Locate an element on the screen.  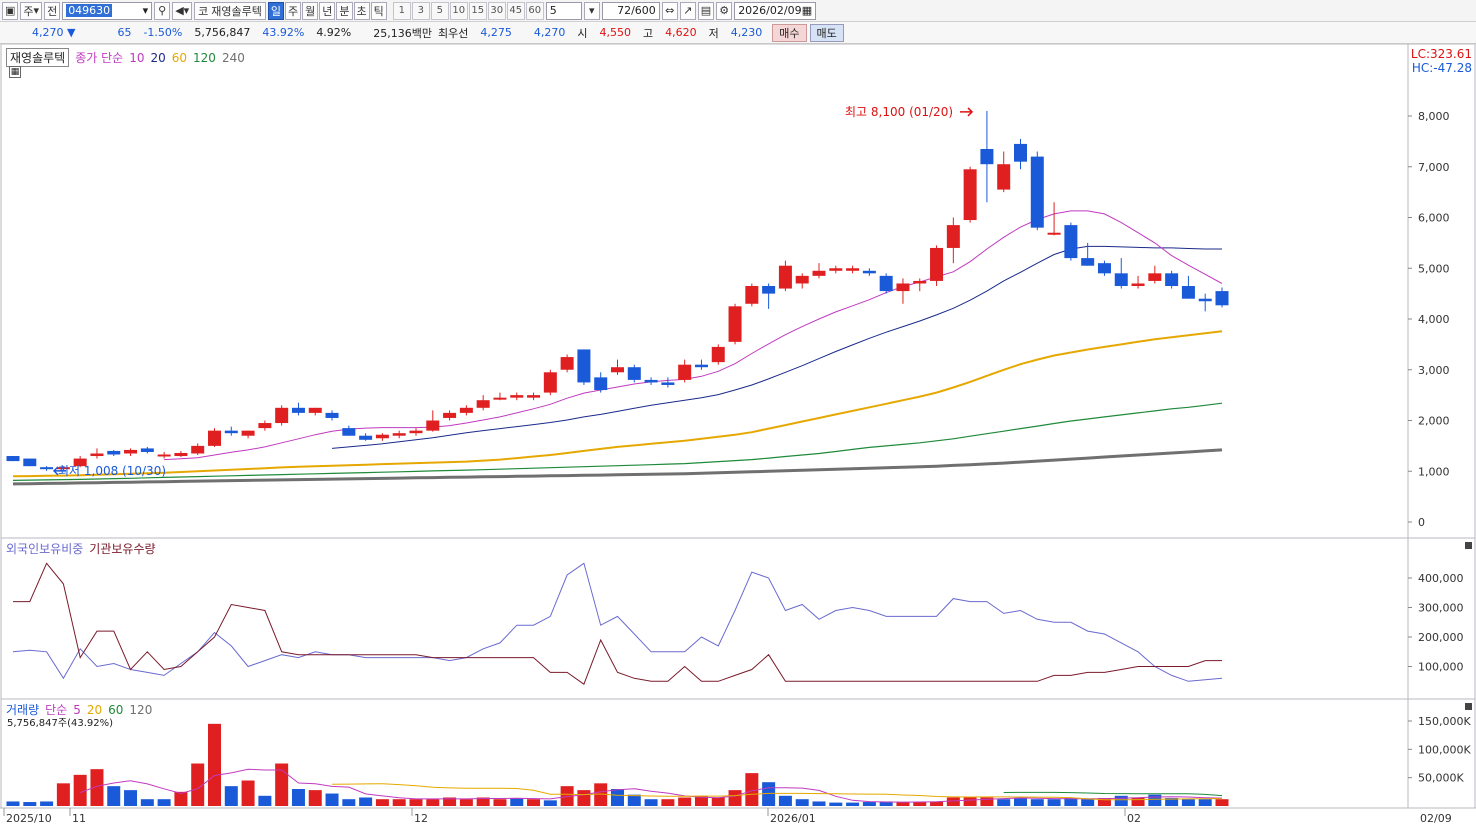
save-icon: ▤ is located at coordinates (706, 10).